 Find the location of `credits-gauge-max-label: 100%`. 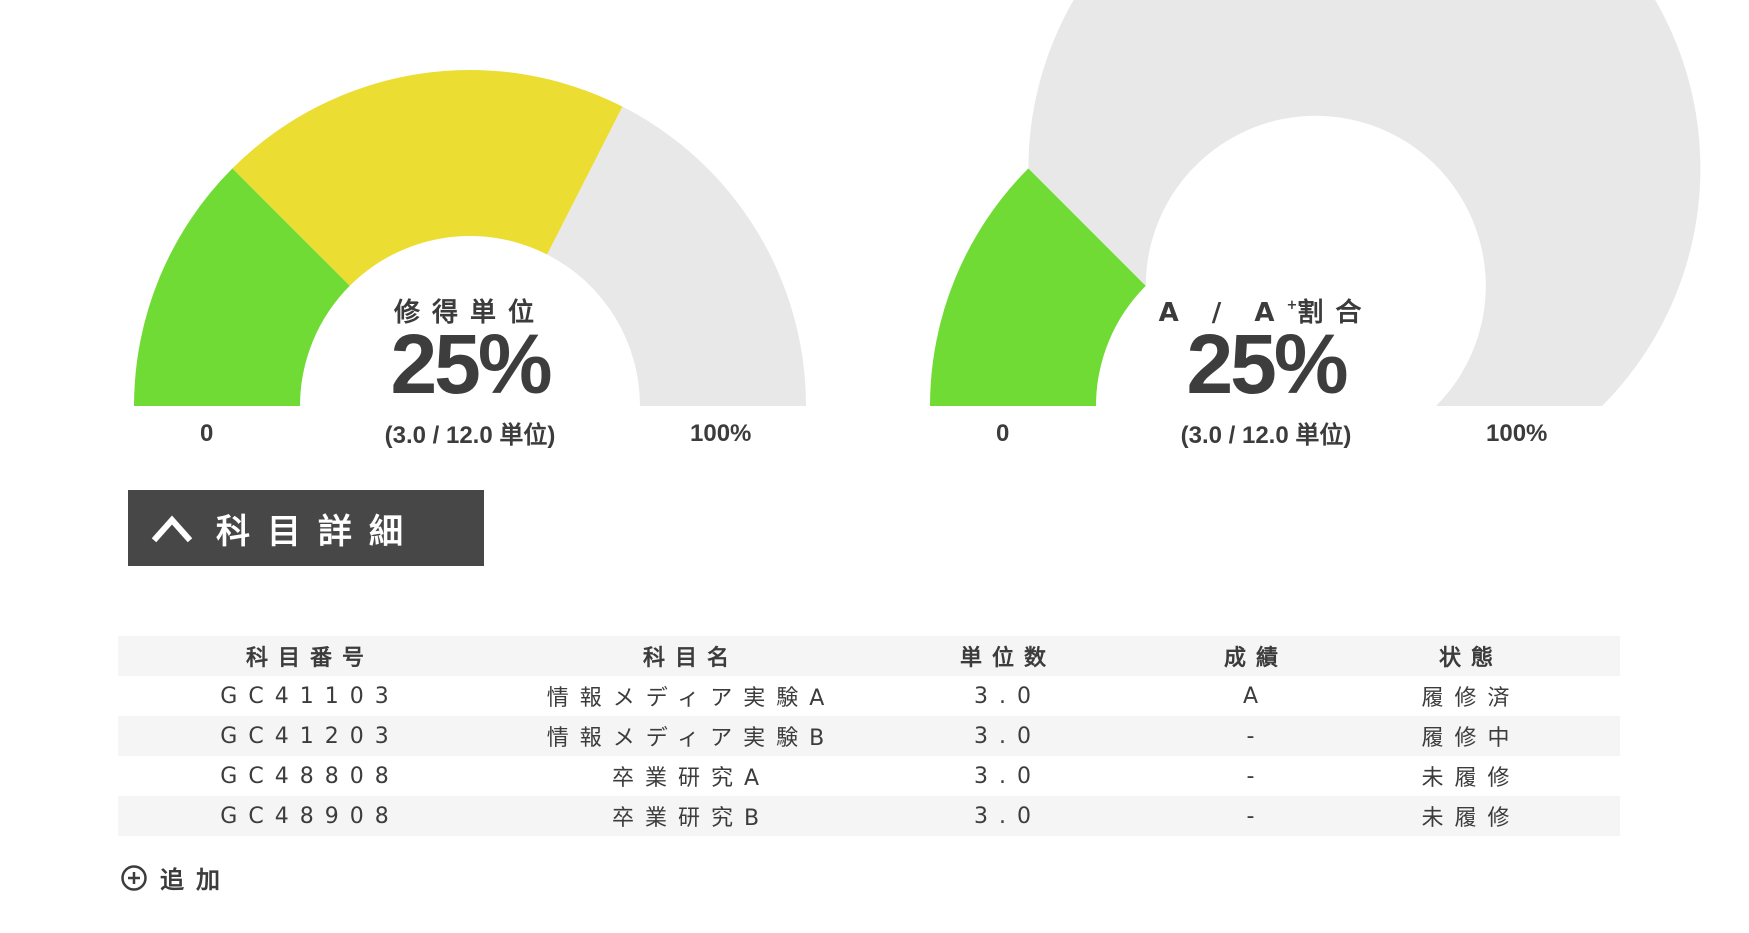

credits-gauge-max-label: 100% is located at coordinates (721, 433).